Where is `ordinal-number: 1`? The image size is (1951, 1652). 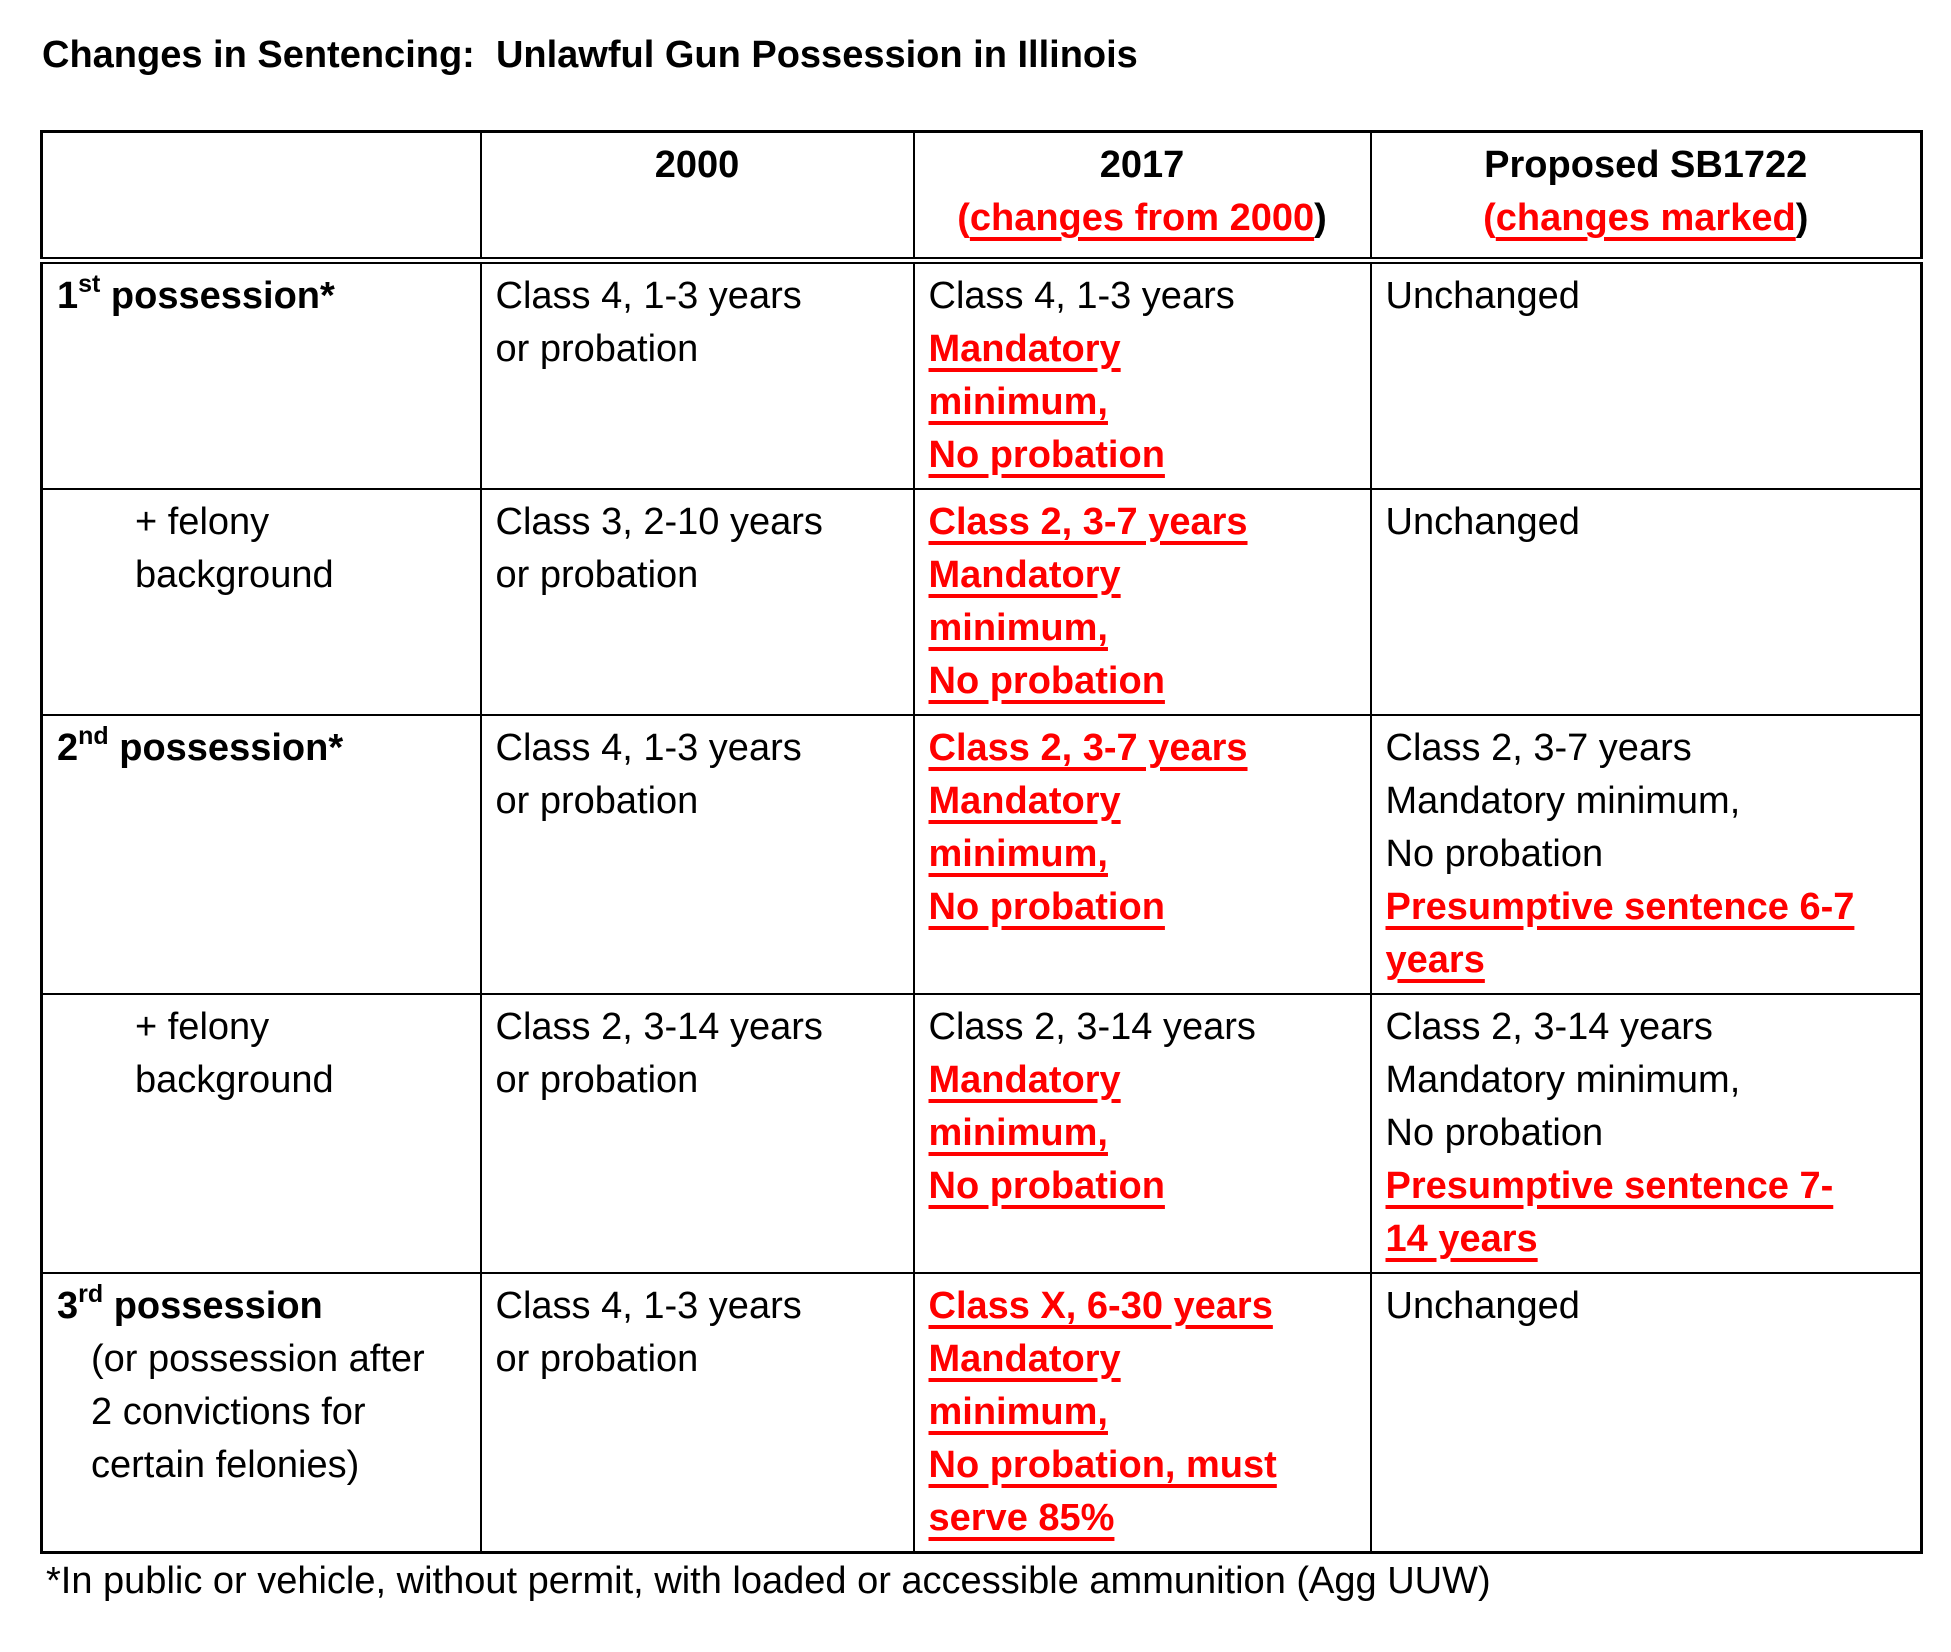
ordinal-number: 1 is located at coordinates (68, 296).